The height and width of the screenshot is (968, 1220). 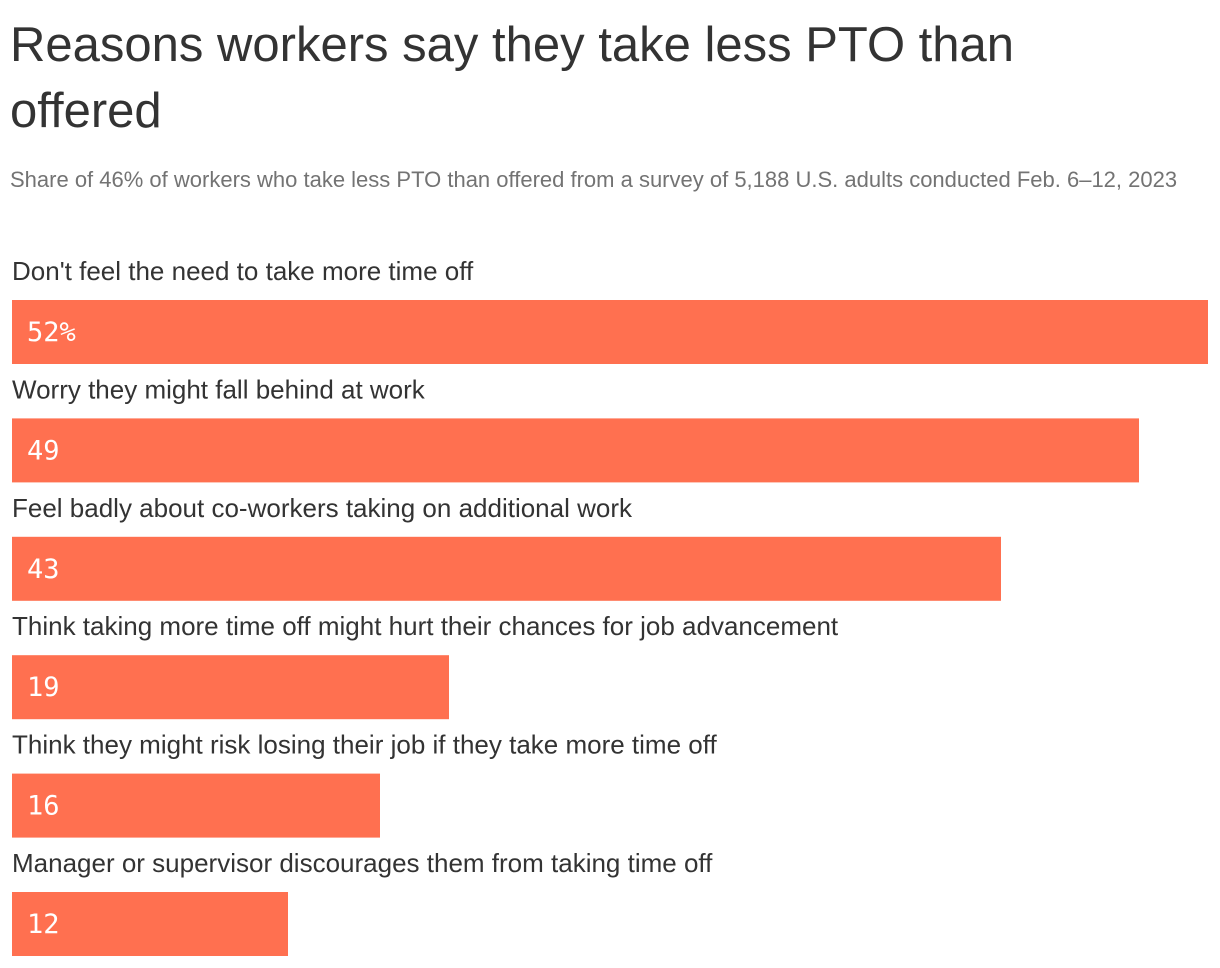 What do you see at coordinates (219, 389) in the screenshot?
I see `category-label: Worry they might fall behind at work` at bounding box center [219, 389].